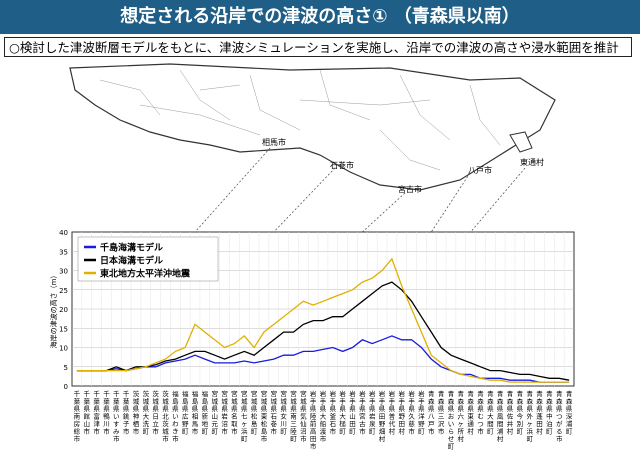 The image size is (640, 462). What do you see at coordinates (63, 272) in the screenshot?
I see `y-tick-label: 30` at bounding box center [63, 272].